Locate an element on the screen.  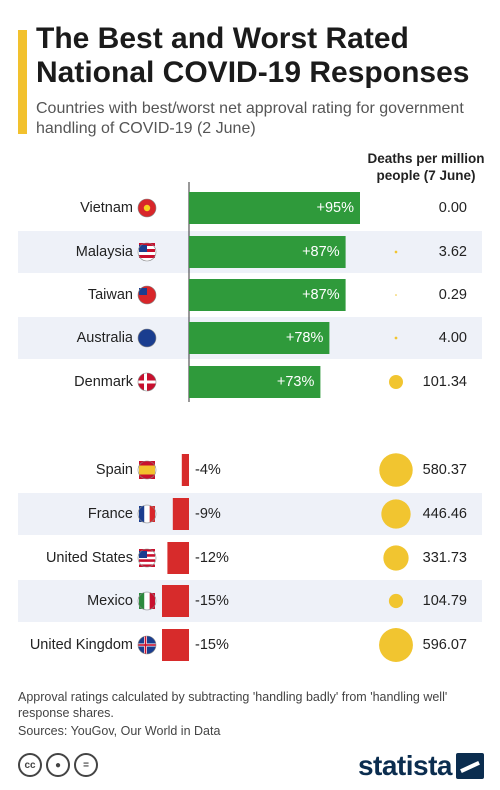
death-label-france: 446.46 is located at coordinates (445, 514).